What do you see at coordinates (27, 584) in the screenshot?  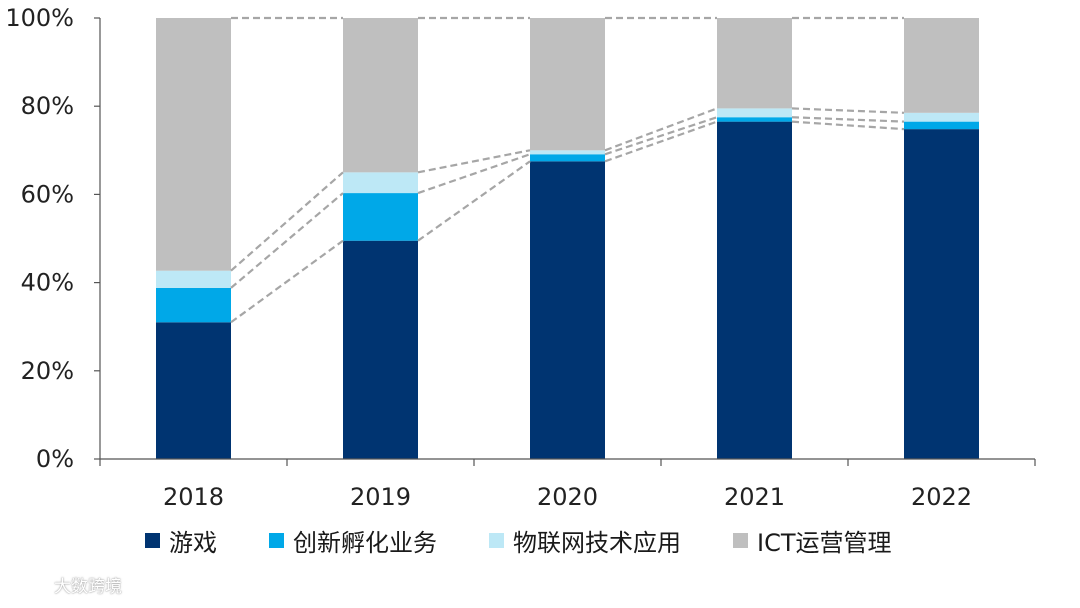 I see `watermark-logo-icon` at bounding box center [27, 584].